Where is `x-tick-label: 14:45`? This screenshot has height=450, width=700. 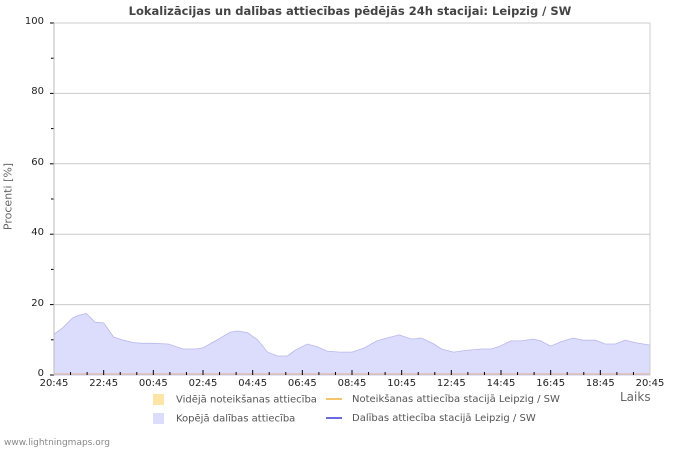
x-tick-label: 14:45 is located at coordinates (501, 383).